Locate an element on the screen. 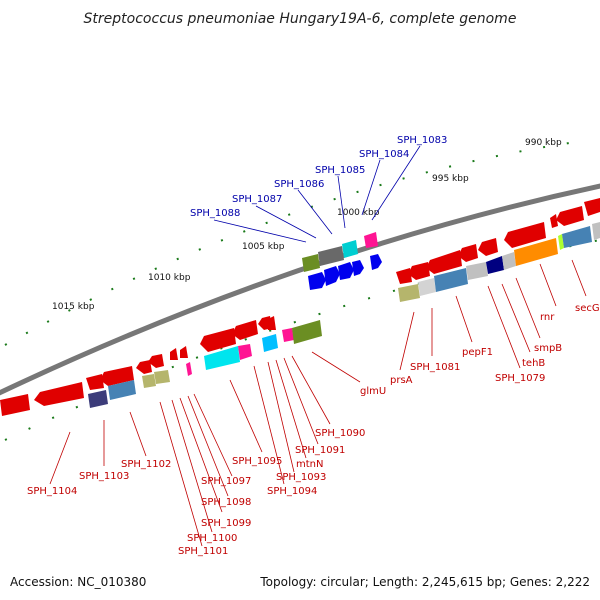 This screenshot has width=600, height=600. label-sph-1099: SPH_1099 is located at coordinates (226, 523).